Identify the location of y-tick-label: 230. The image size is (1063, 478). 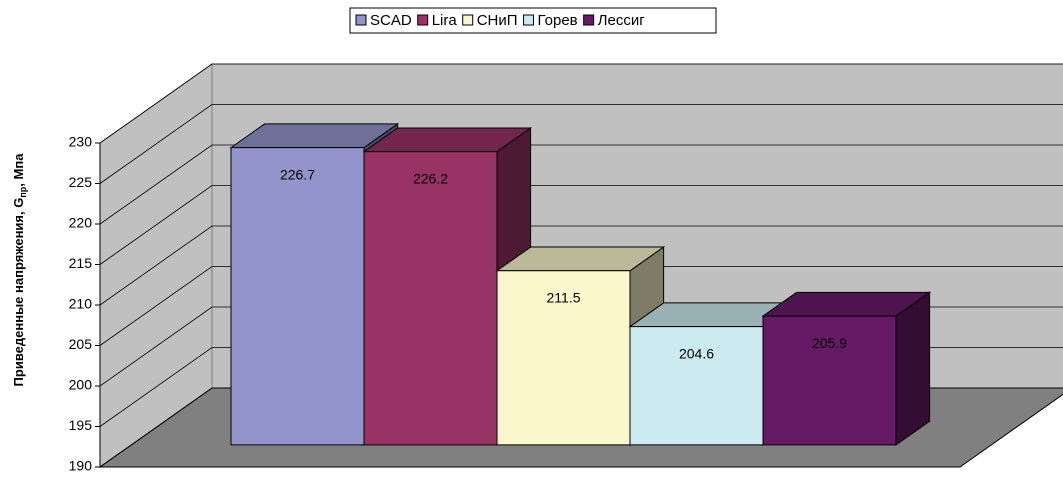
(81, 142).